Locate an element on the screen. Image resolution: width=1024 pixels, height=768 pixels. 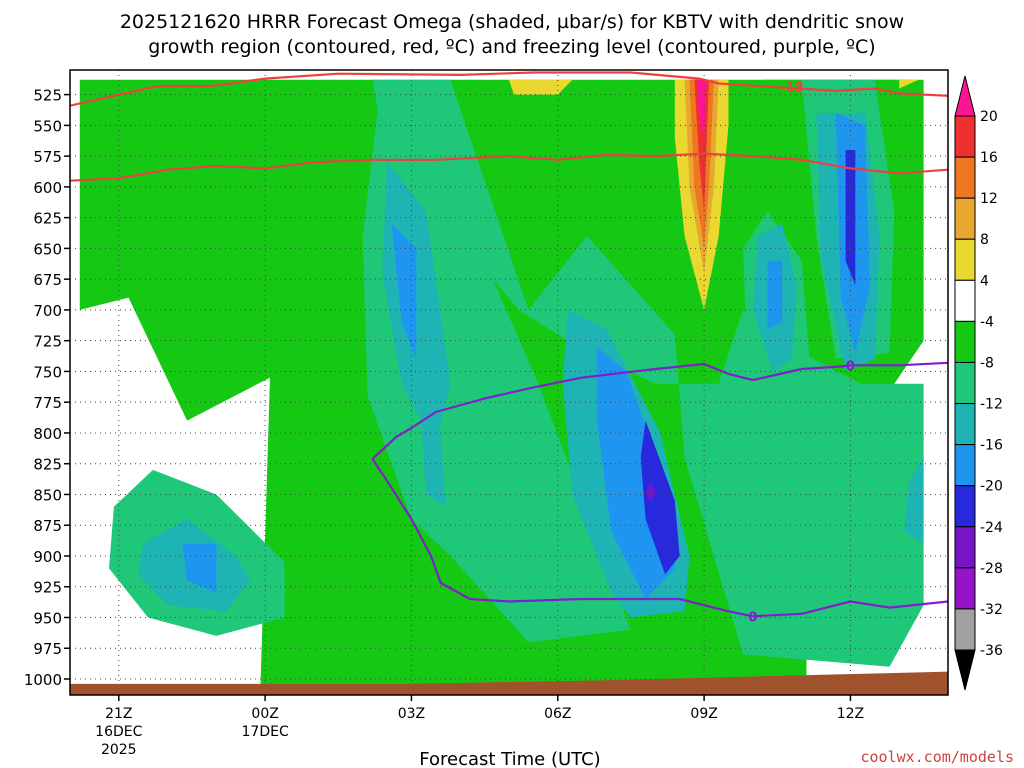
x-tick-label-3: 06Z is located at coordinates (557, 714).